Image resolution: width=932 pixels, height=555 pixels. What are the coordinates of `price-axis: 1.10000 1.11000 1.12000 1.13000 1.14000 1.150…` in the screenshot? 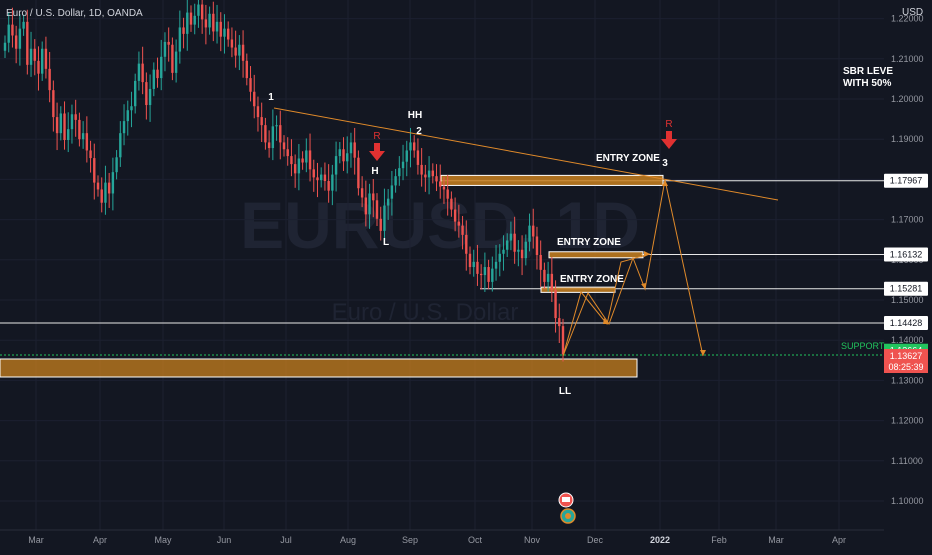 It's located at (906, 260).